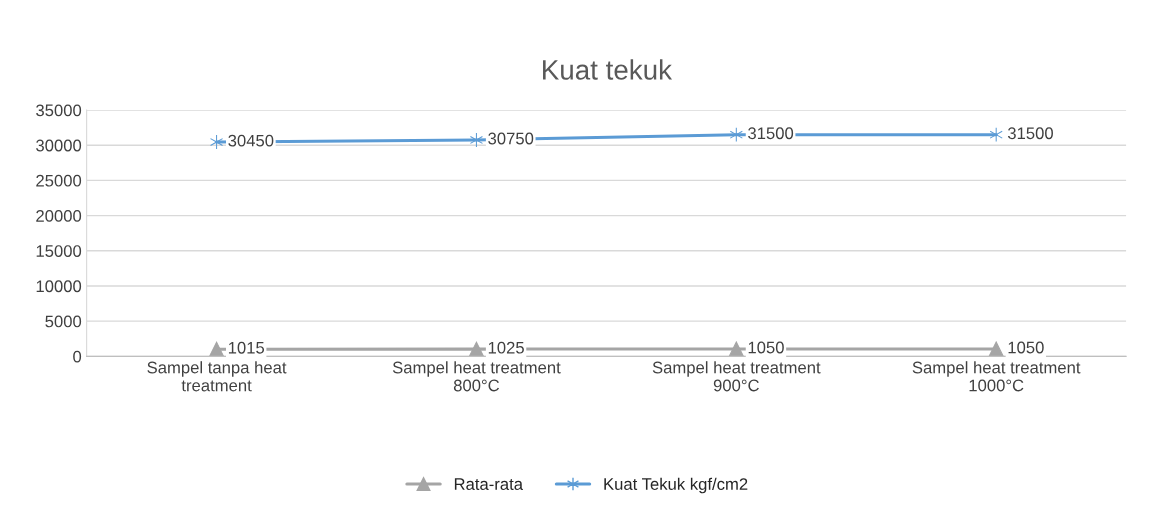 The height and width of the screenshot is (524, 1155). I want to click on y-tick-label: 30000, so click(59, 145).